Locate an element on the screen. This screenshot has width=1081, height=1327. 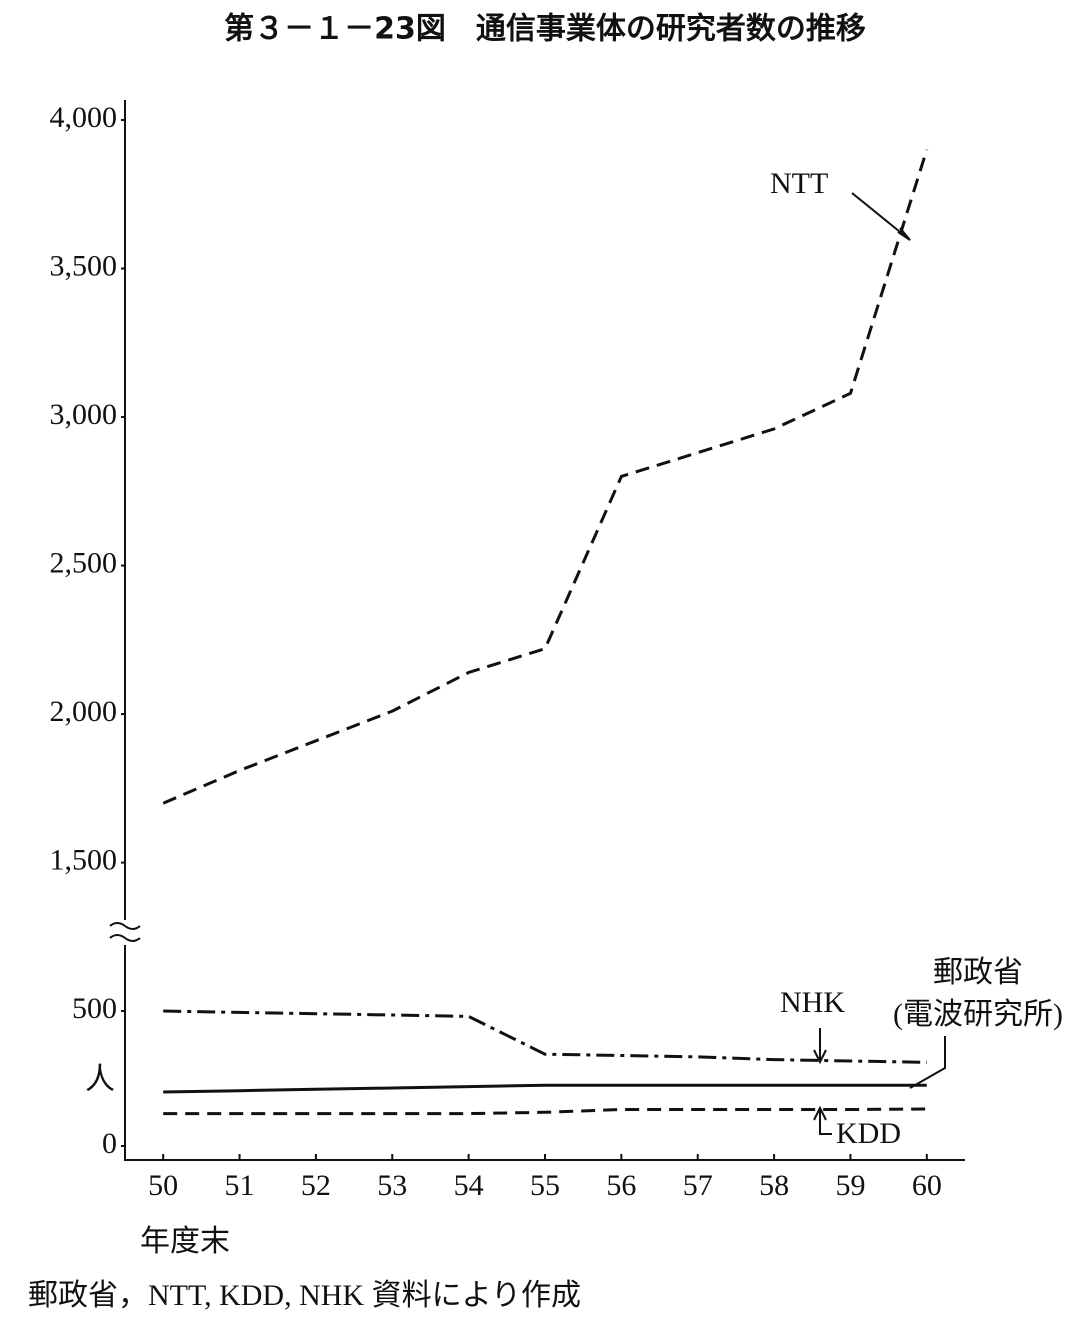
y-tick-label: 500 is located at coordinates (94, 1008).